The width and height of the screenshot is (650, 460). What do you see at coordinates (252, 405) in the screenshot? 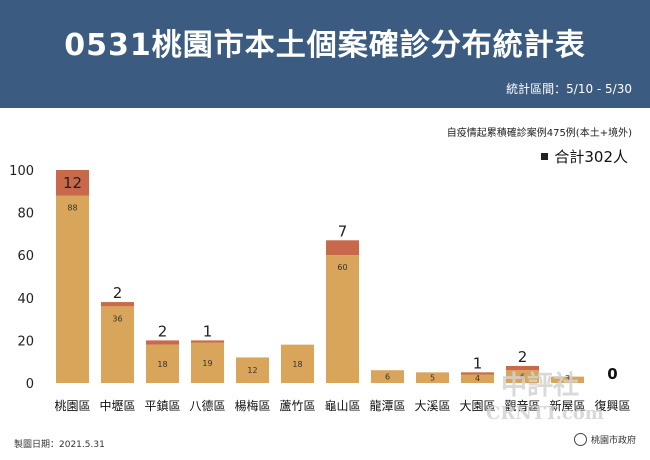
I see `x-tick-label: 楊梅區` at bounding box center [252, 405].